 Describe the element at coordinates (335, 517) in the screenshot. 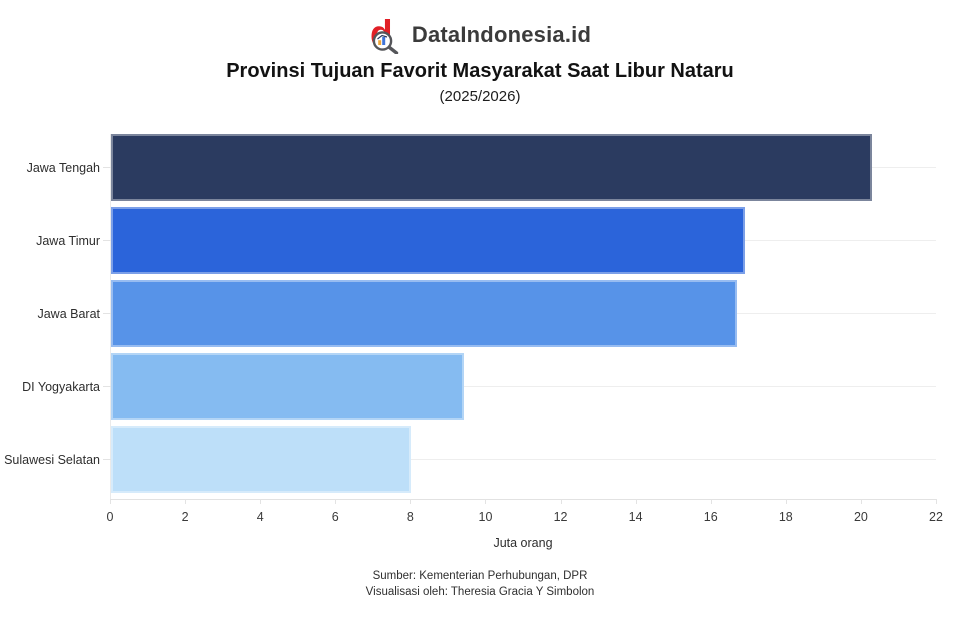

I see `x-tick-label: 6` at that location.